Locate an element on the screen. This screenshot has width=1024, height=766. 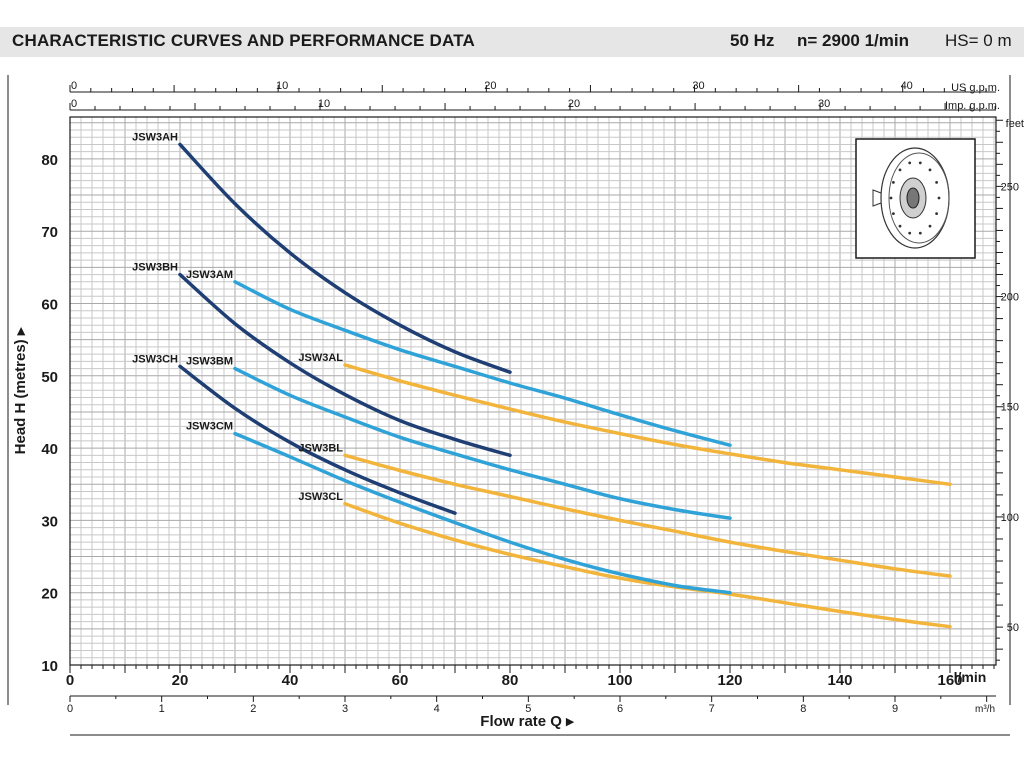
m3h-tick-label: 8 is located at coordinates (803, 709).